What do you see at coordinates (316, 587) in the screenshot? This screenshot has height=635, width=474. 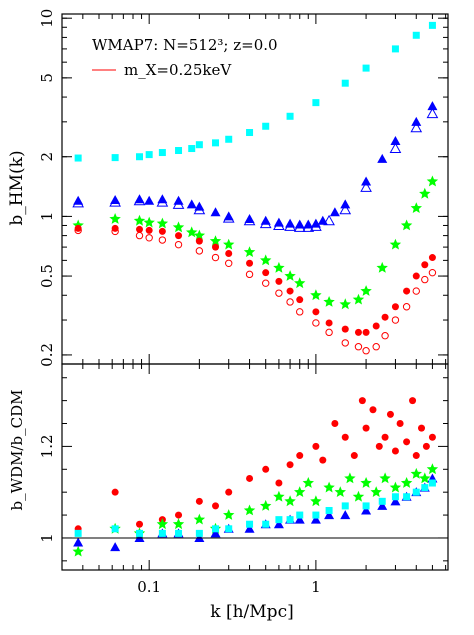 I see `x-tick-label: 1` at bounding box center [316, 587].